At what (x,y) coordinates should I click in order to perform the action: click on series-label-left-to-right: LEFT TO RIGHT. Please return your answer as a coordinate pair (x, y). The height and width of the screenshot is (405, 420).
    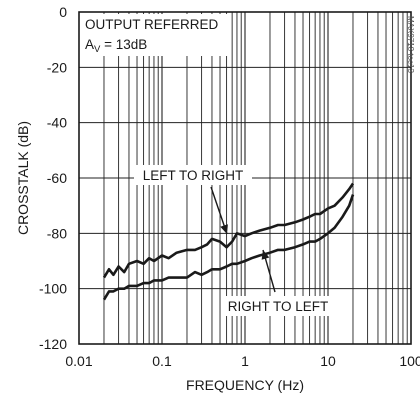
    Looking at the image, I should click on (193, 199).